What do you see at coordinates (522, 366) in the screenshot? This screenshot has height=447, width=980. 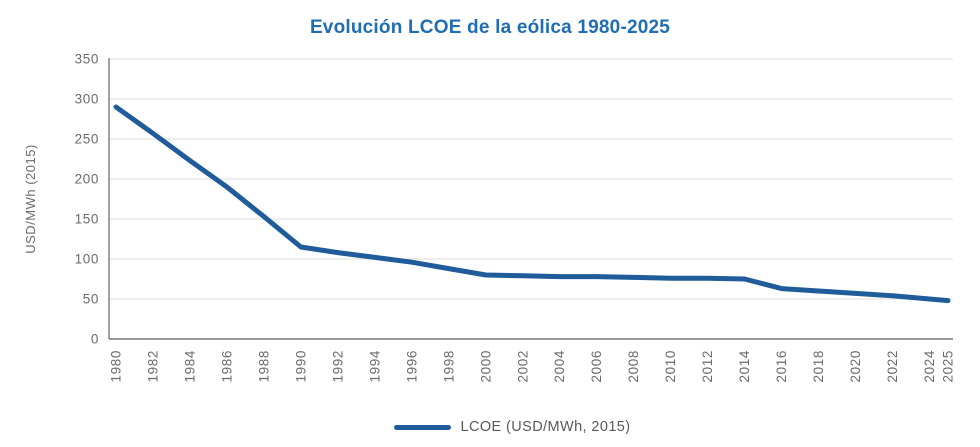 I see `x-tick-label: 2002` at bounding box center [522, 366].